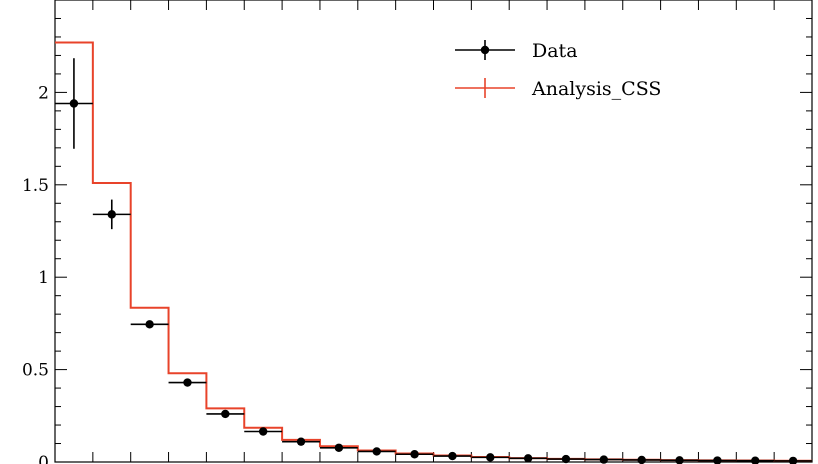 This screenshot has height=464, width=818. I want to click on y-tick-label: 0, so click(43, 458).